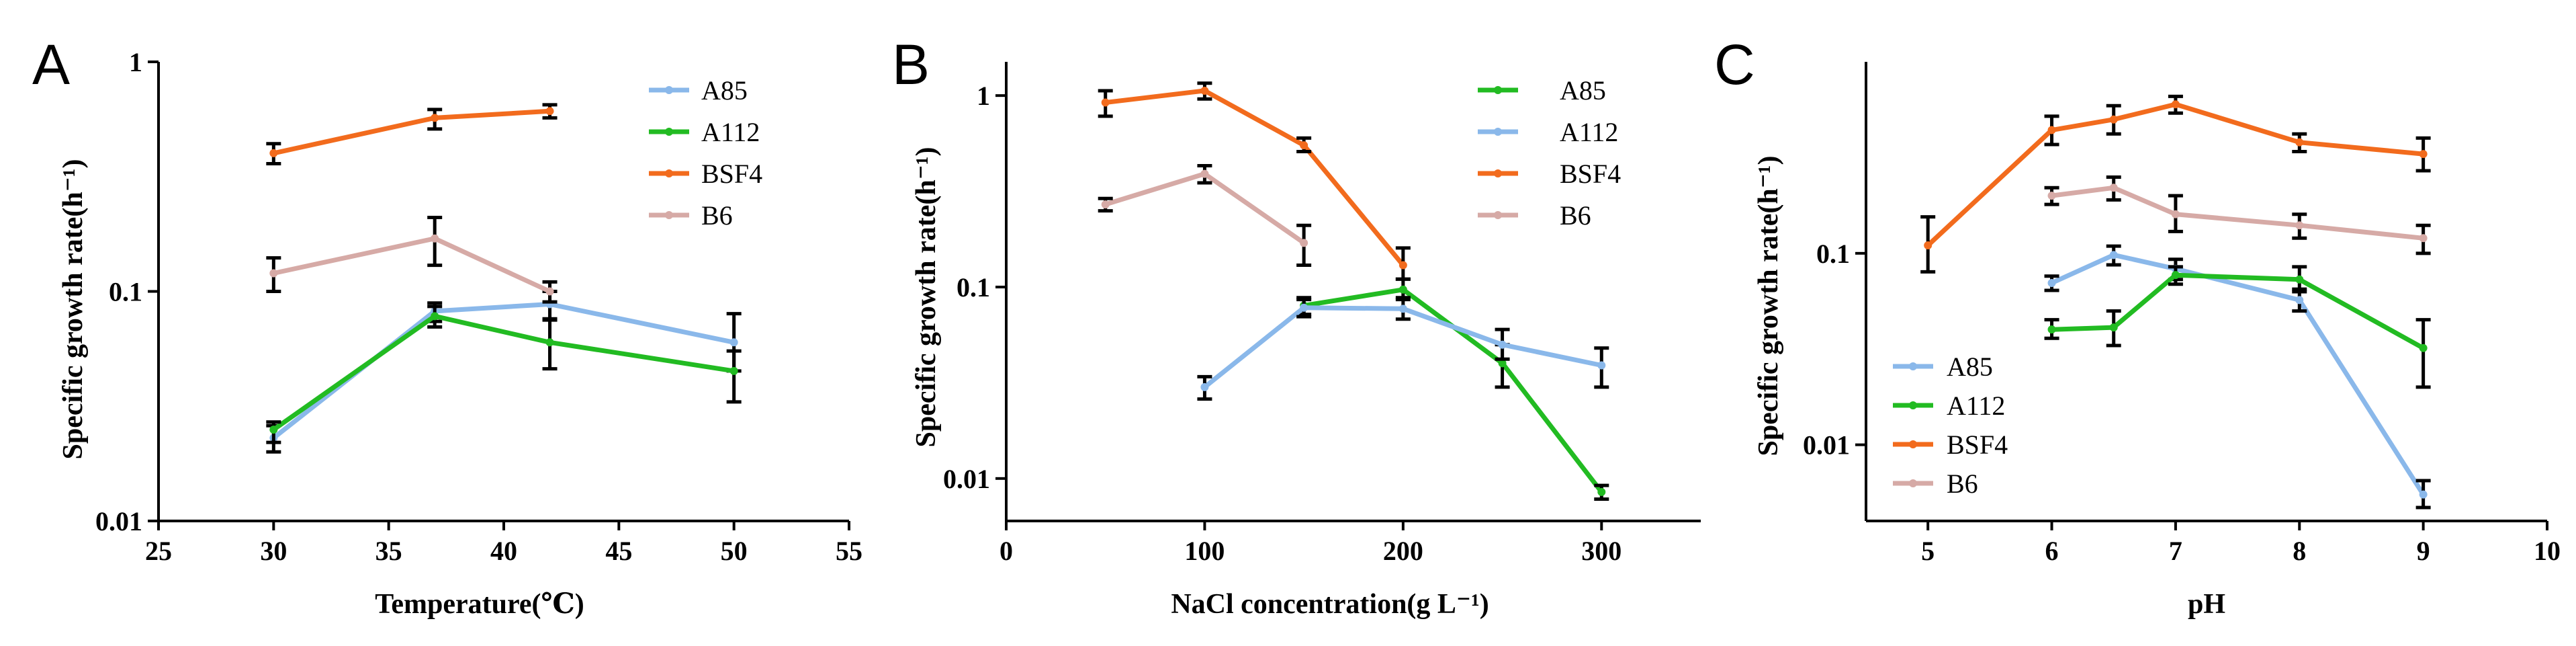 This screenshot has height=646, width=2576. Describe the element at coordinates (389, 551) in the screenshot. I see `x-tick-label: 35` at that location.